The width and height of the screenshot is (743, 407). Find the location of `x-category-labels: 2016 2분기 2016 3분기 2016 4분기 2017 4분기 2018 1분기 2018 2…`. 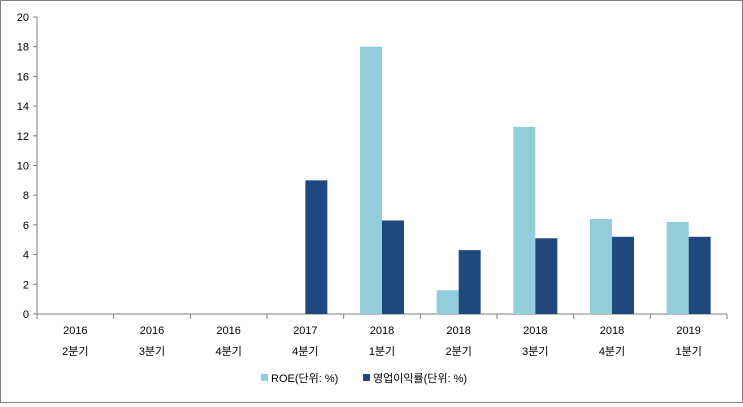

x-category-labels: 2016 2분기 2016 3분기 2016 4분기 2017 4분기 2018 1분기 2018 2… is located at coordinates (382, 341).